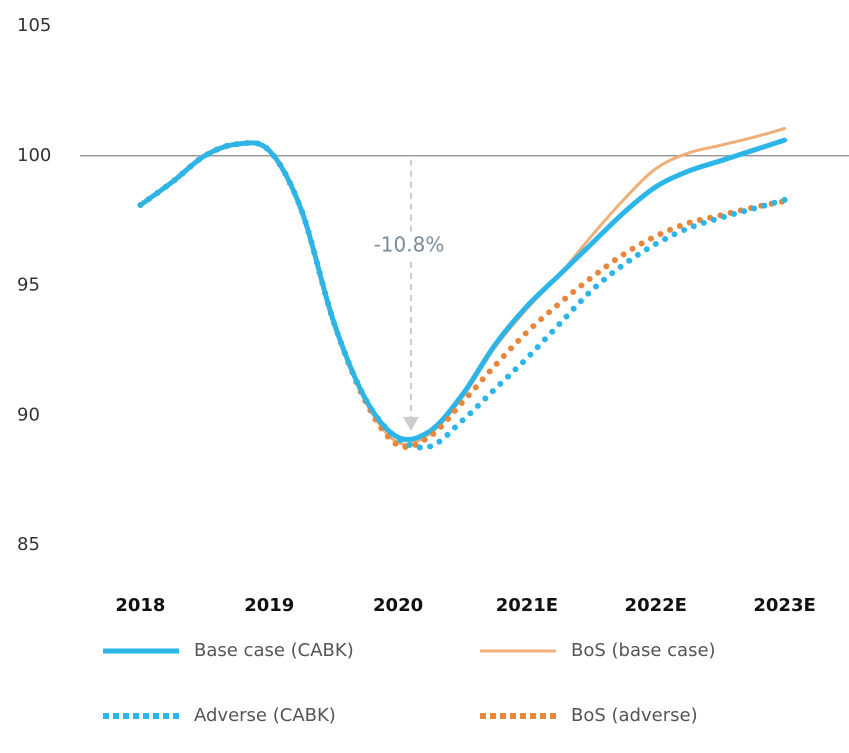 This screenshot has width=849, height=753. What do you see at coordinates (269, 605) in the screenshot?
I see `x-tick-label: 2019` at bounding box center [269, 605].